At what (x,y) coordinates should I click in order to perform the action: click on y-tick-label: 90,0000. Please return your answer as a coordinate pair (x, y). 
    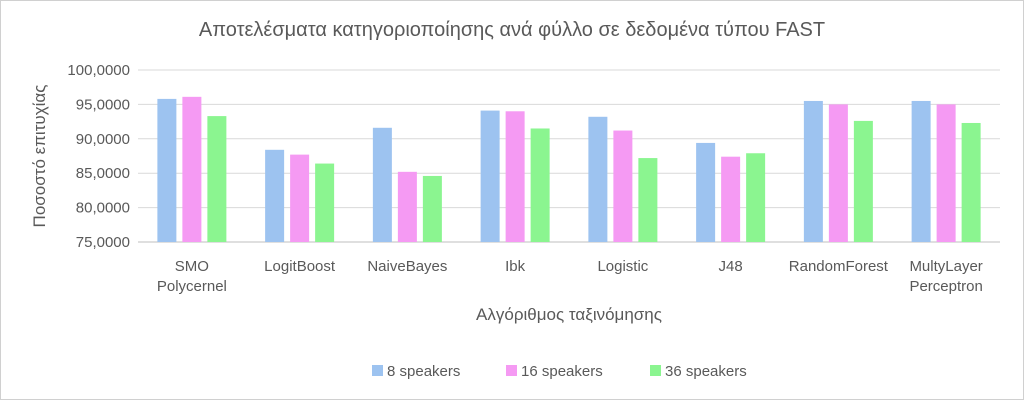
    Looking at the image, I should click on (103, 139).